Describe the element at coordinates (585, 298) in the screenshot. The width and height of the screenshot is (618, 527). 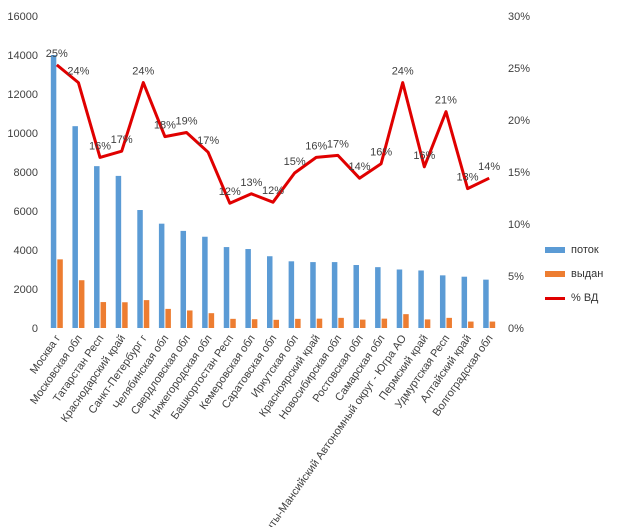
I see `legend-label-percent: % ВД` at that location.